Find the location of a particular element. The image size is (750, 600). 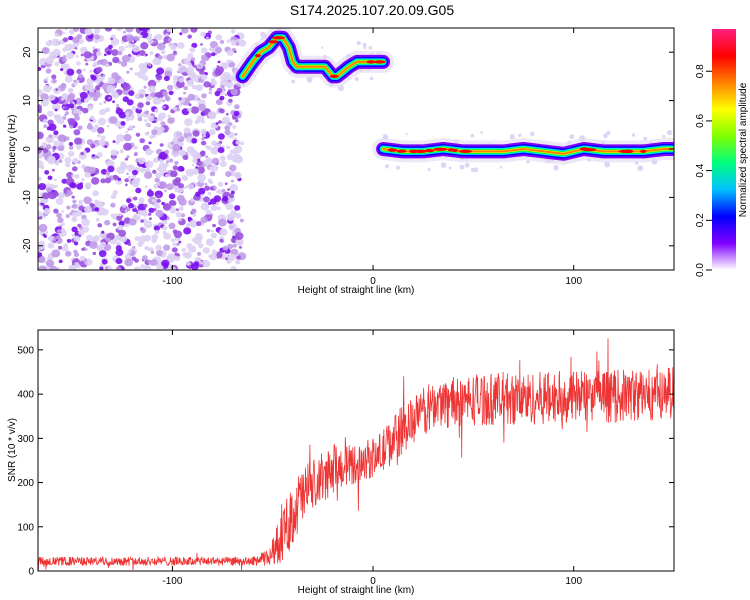

ridge-lower is located at coordinates (523, 151).